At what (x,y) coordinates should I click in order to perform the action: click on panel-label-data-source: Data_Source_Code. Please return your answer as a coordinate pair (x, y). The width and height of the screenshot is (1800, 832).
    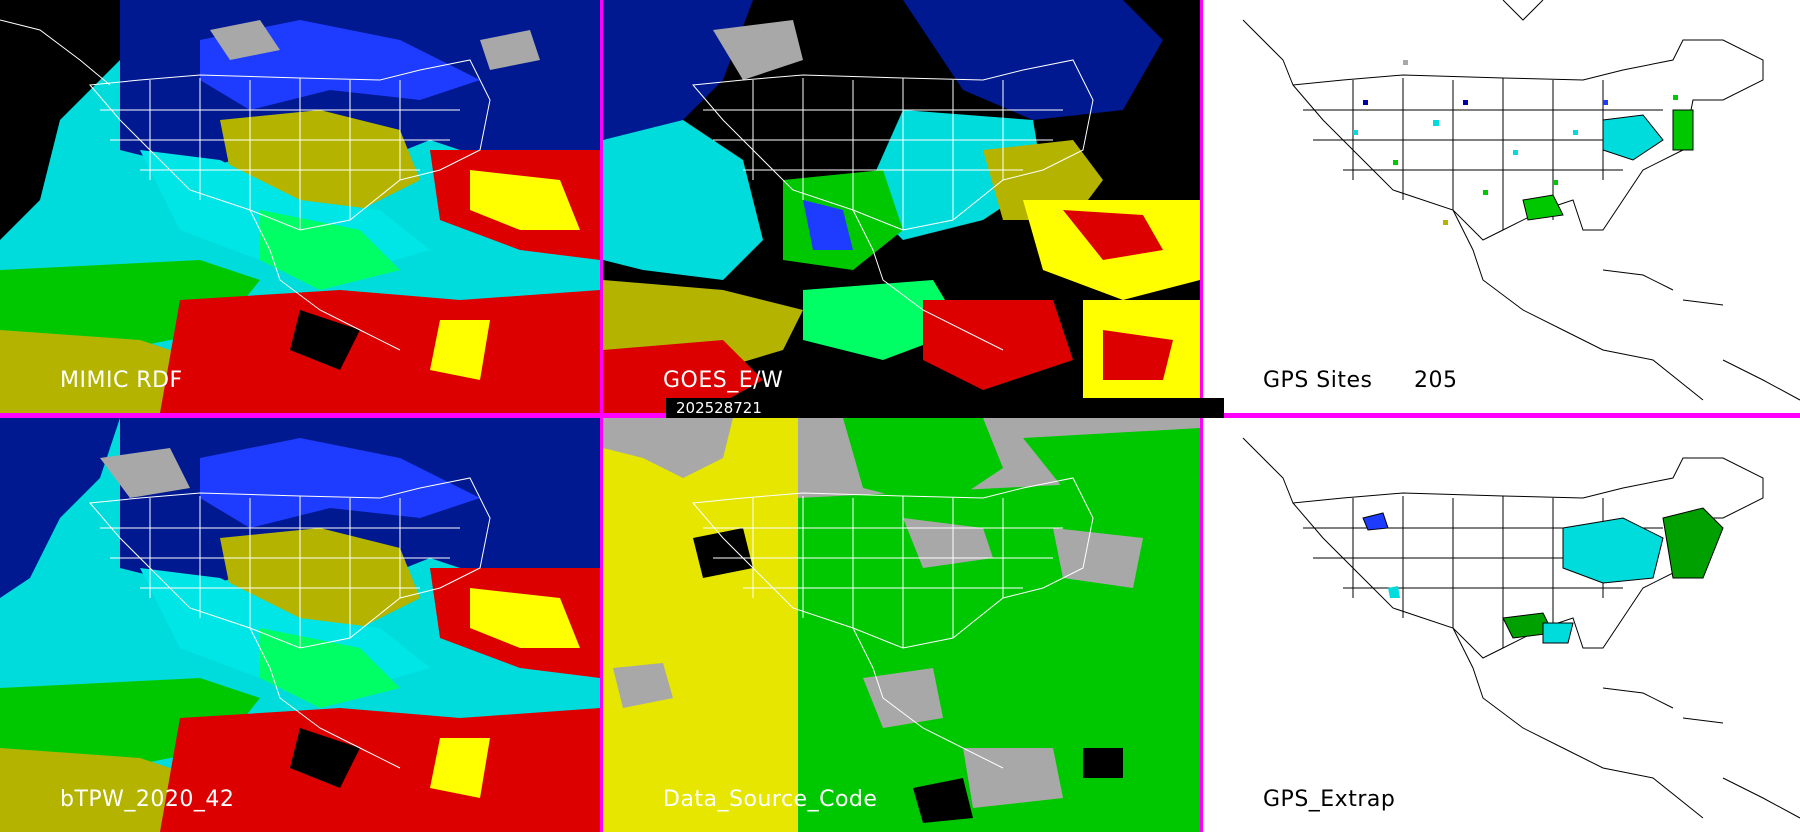
    Looking at the image, I should click on (770, 799).